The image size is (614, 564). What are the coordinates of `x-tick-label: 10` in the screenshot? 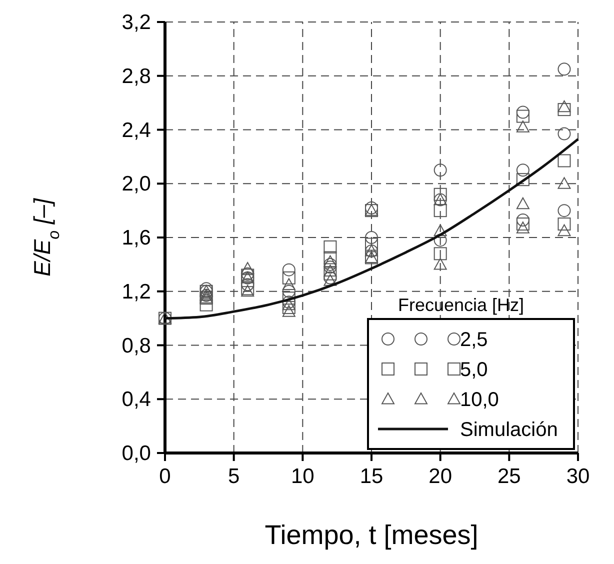 It's located at (302, 476).